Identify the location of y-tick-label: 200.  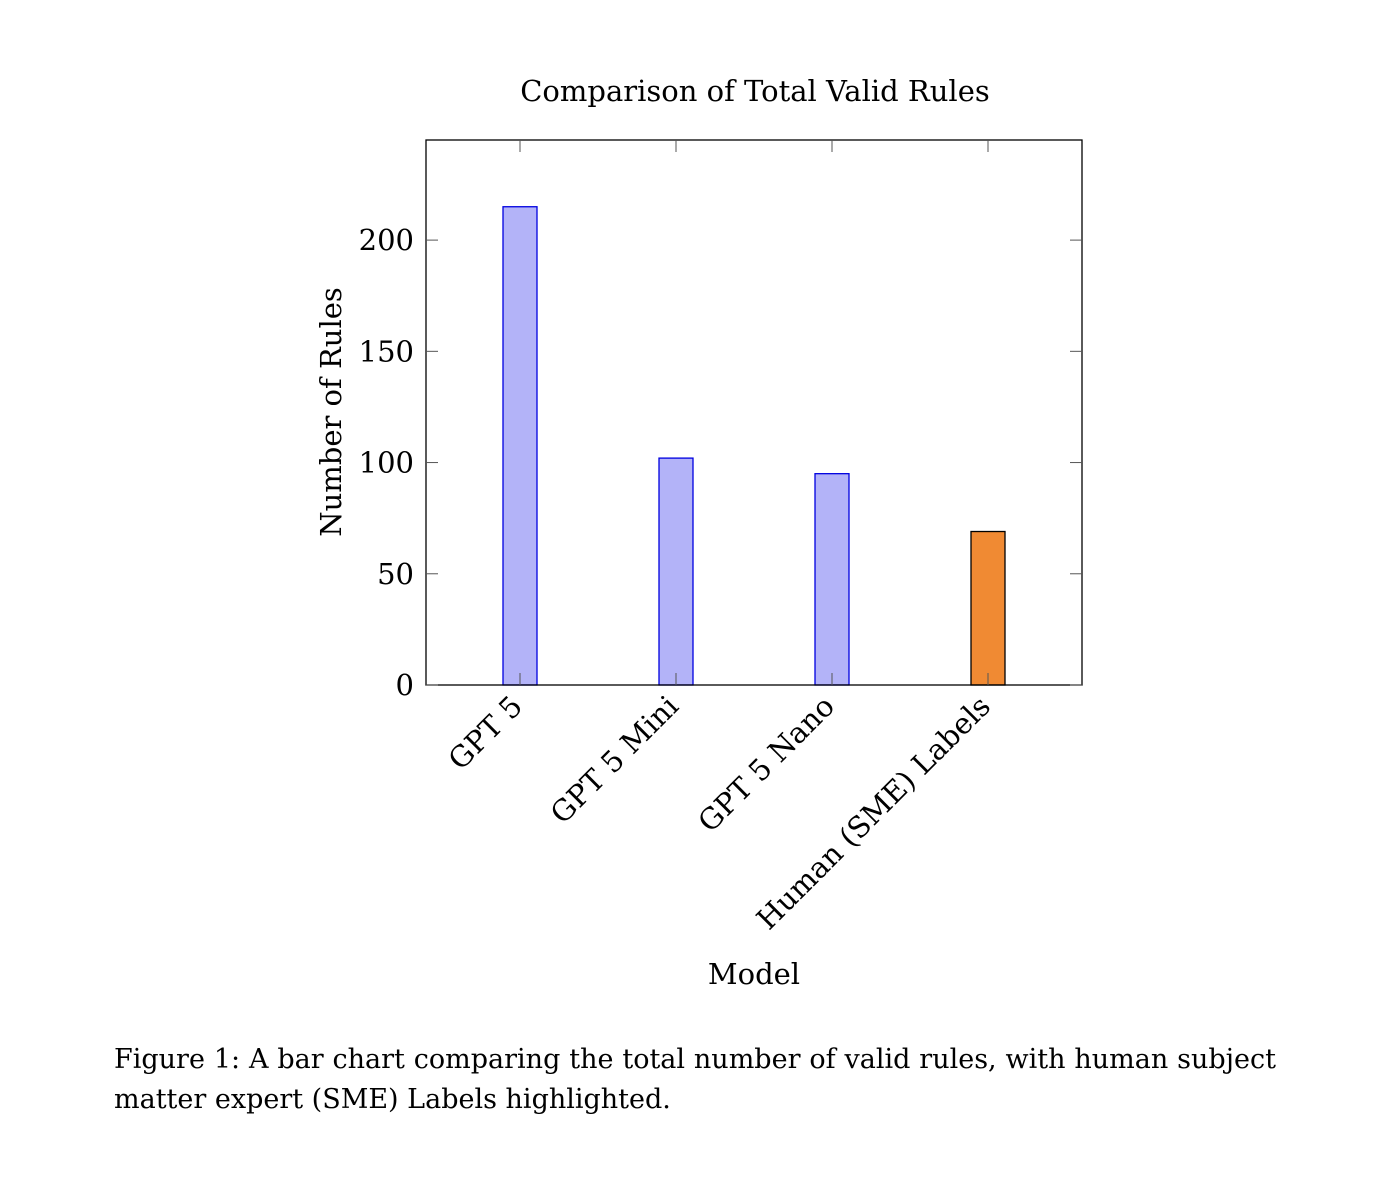
(386, 240).